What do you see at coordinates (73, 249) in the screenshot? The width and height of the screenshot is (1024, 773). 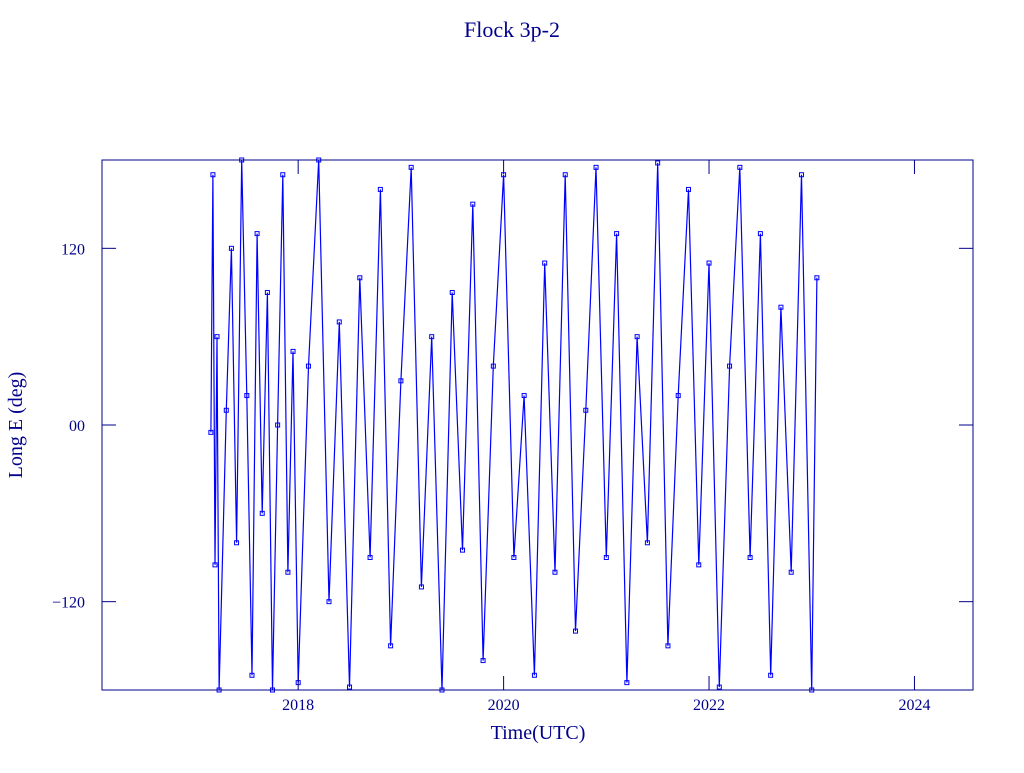 I see `y-tick-label: 120` at bounding box center [73, 249].